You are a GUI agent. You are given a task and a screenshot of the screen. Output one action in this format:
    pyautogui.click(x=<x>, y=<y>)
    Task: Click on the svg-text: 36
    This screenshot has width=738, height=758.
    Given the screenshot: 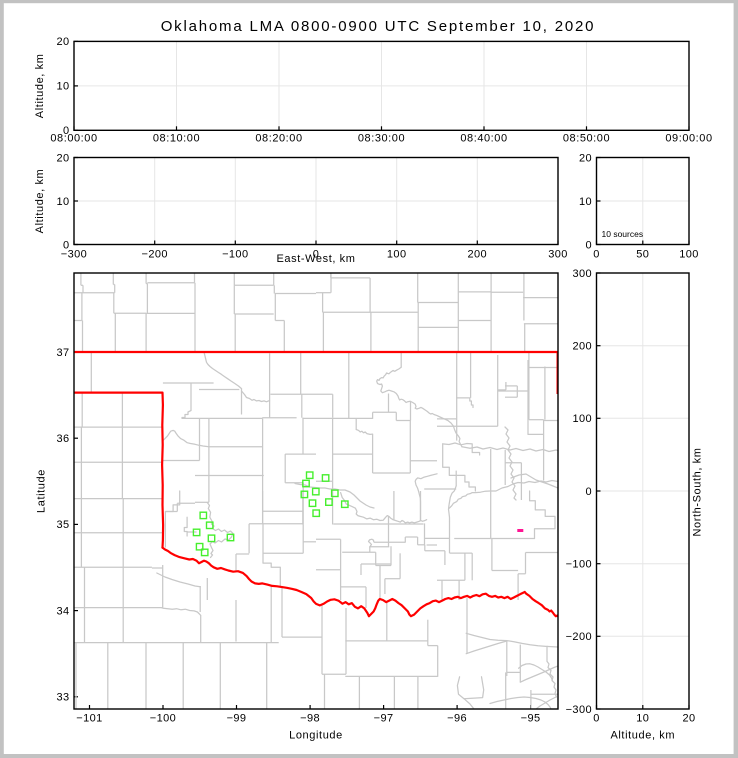 What is the action you would take?
    pyautogui.click(x=62, y=439)
    